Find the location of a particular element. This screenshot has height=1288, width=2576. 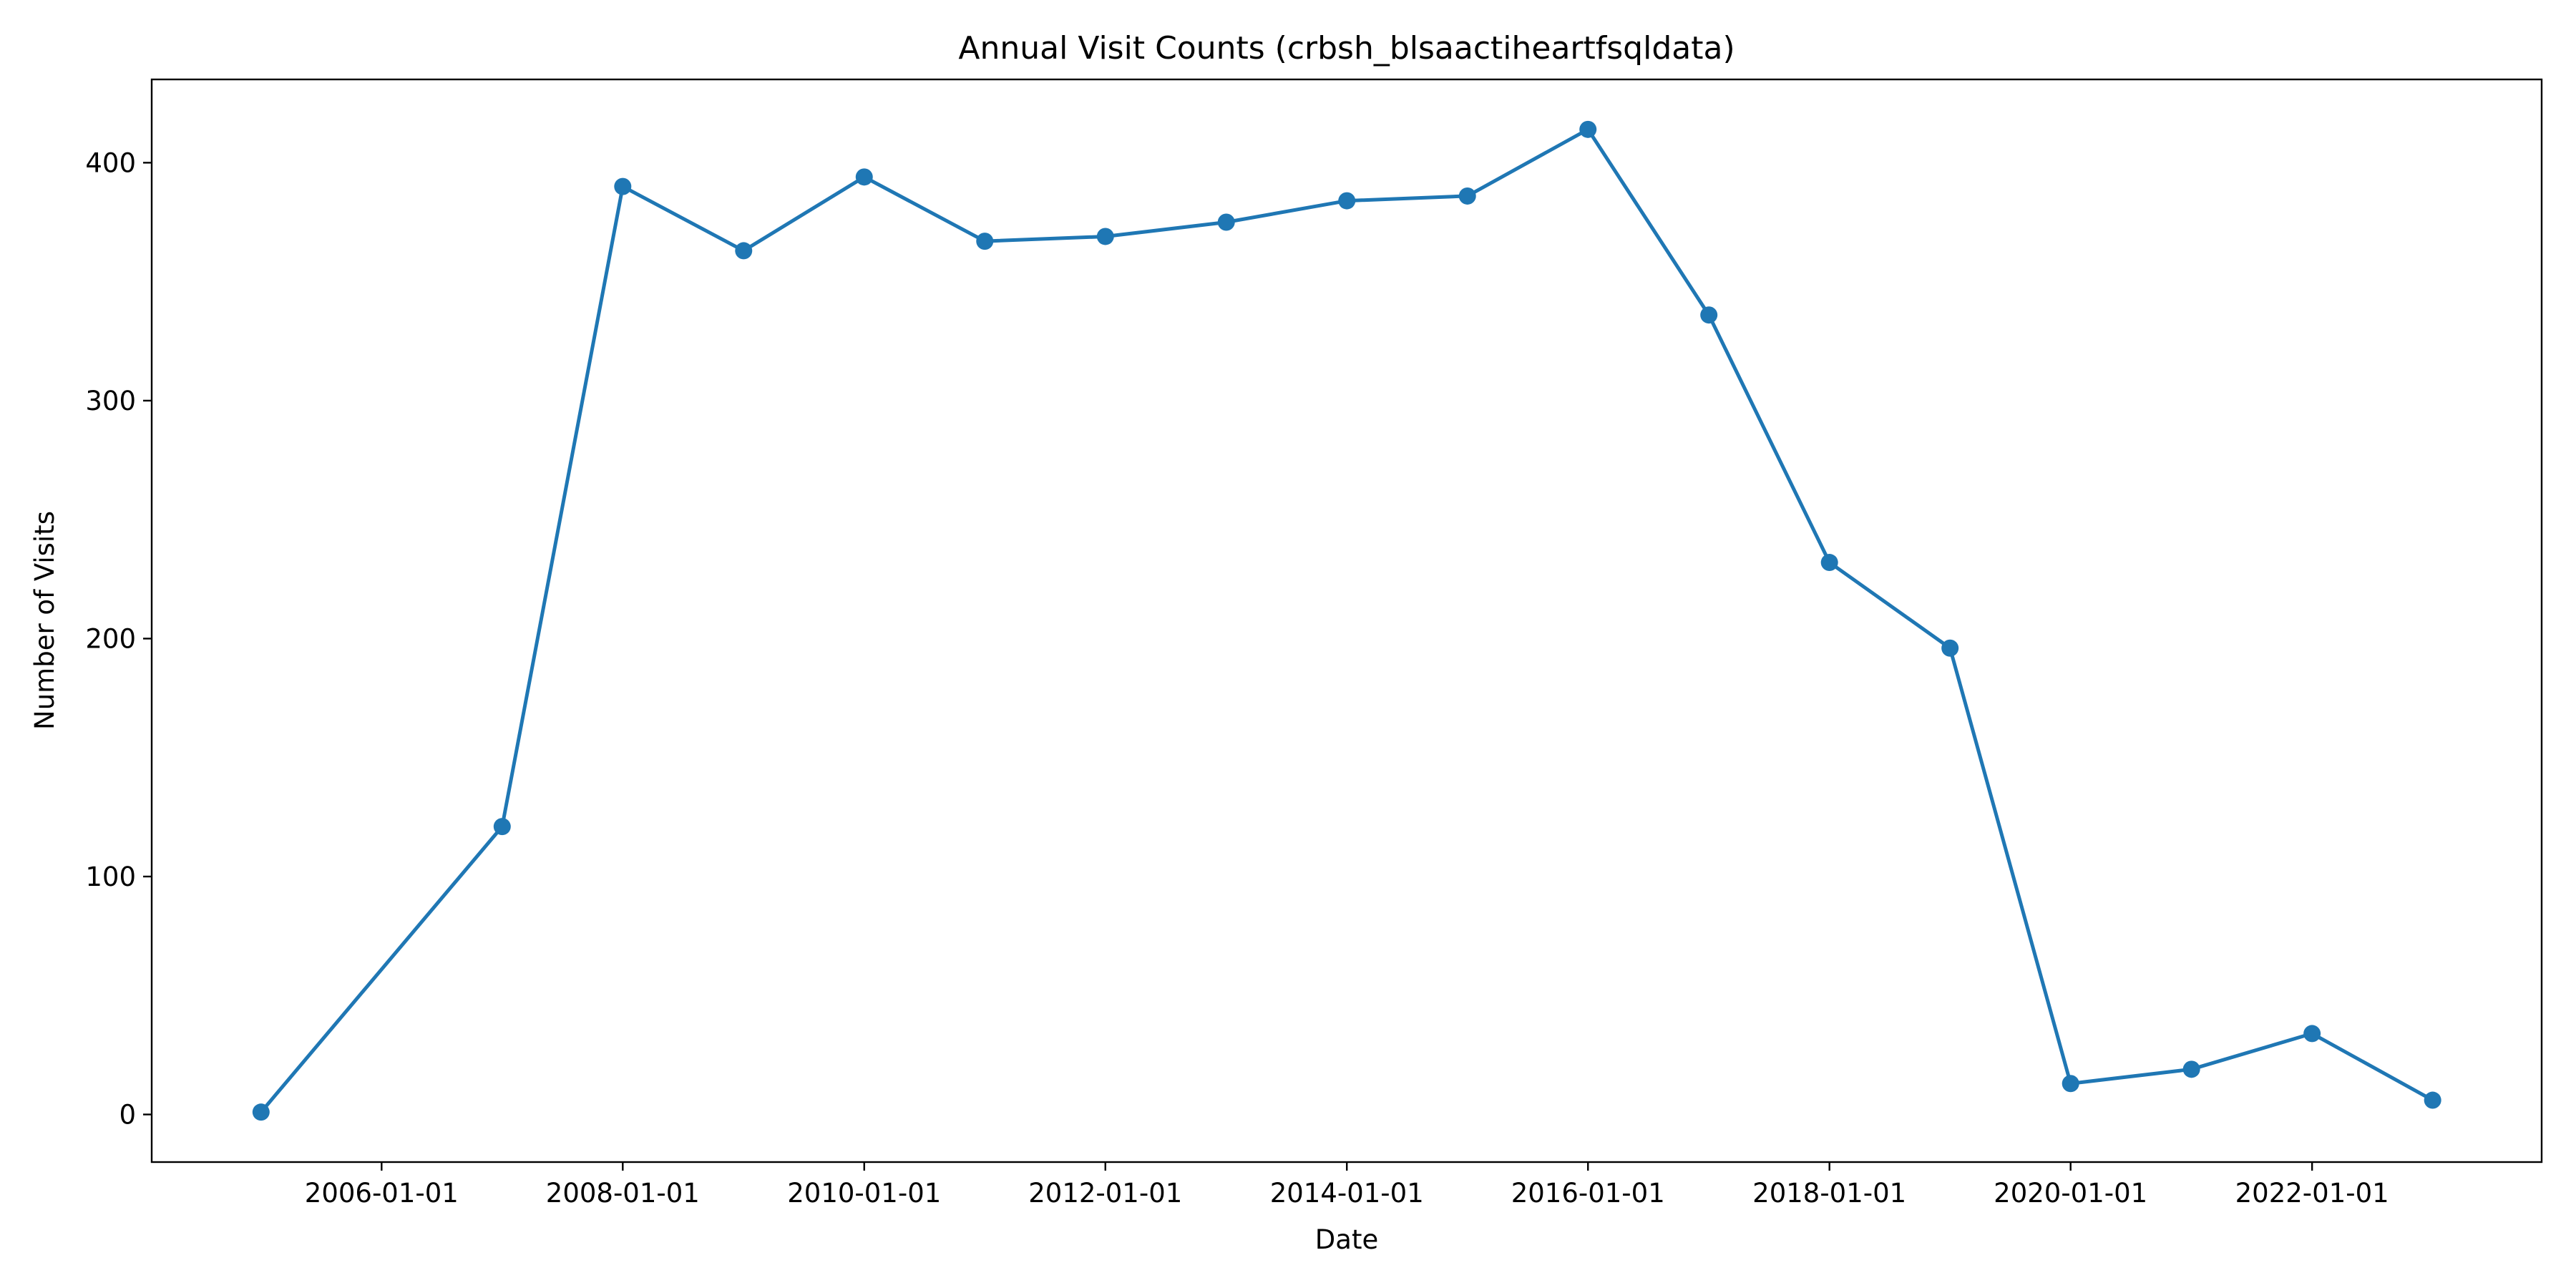

y-tick-label: 0 is located at coordinates (127, 1114).